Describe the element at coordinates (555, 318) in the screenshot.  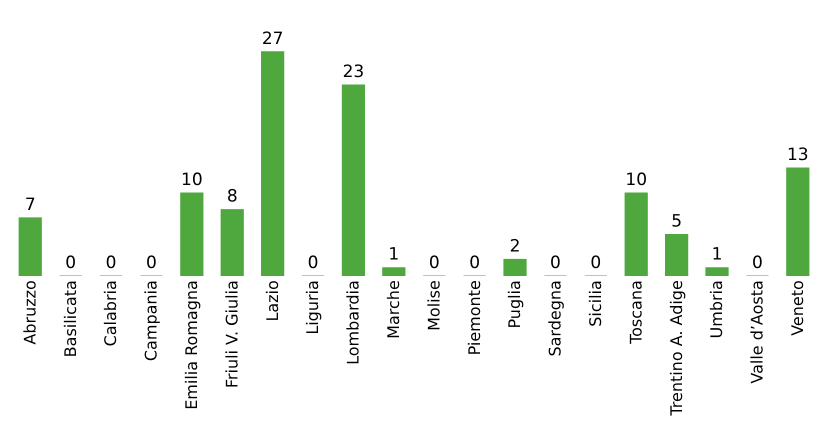
I see `x-tick-label: Sardegna` at that location.